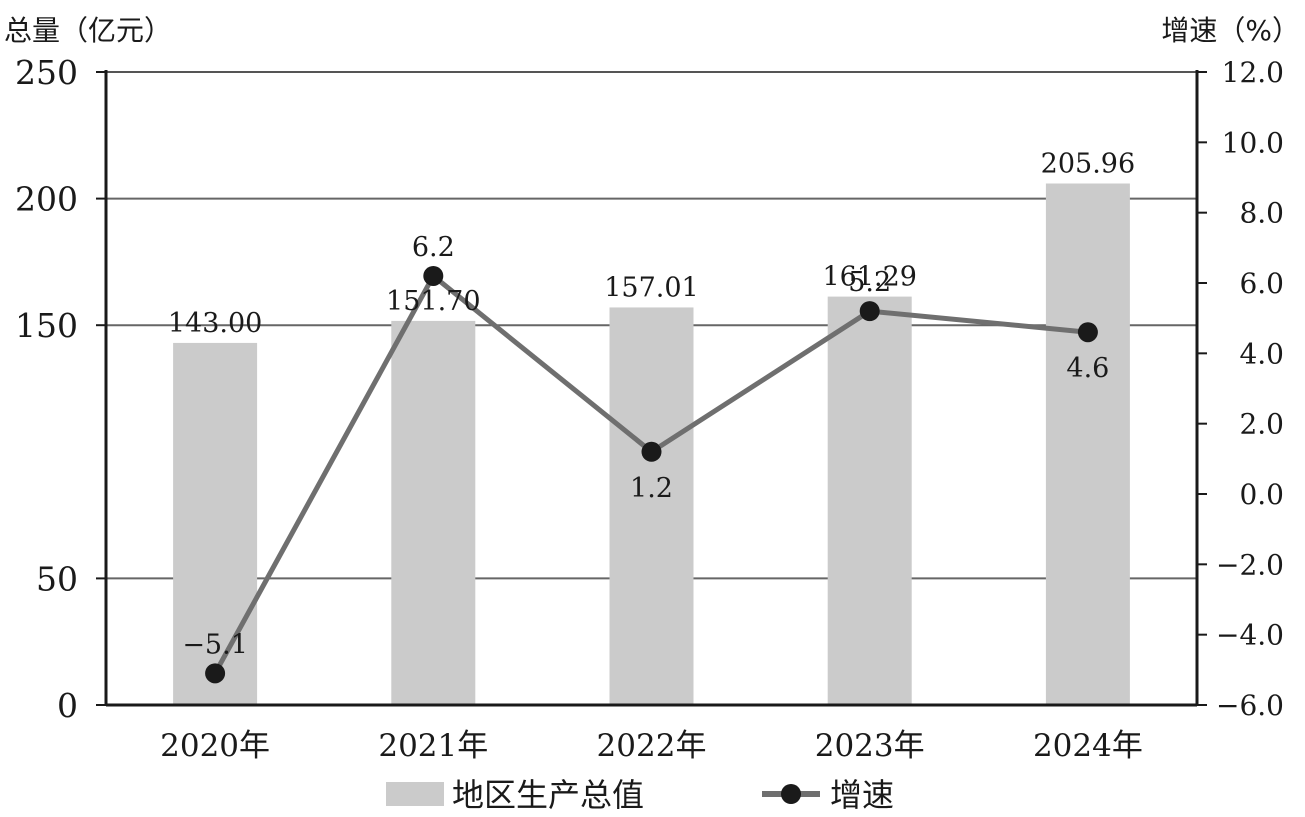  Describe the element at coordinates (1250, 635) in the screenshot. I see `right-tick-label: −4.0` at that location.